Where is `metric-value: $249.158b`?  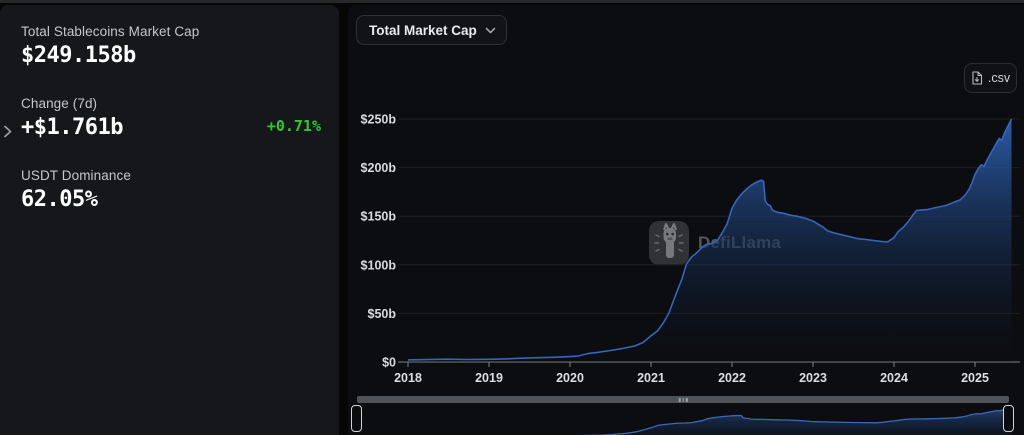
metric-value: $249.158b is located at coordinates (78, 55).